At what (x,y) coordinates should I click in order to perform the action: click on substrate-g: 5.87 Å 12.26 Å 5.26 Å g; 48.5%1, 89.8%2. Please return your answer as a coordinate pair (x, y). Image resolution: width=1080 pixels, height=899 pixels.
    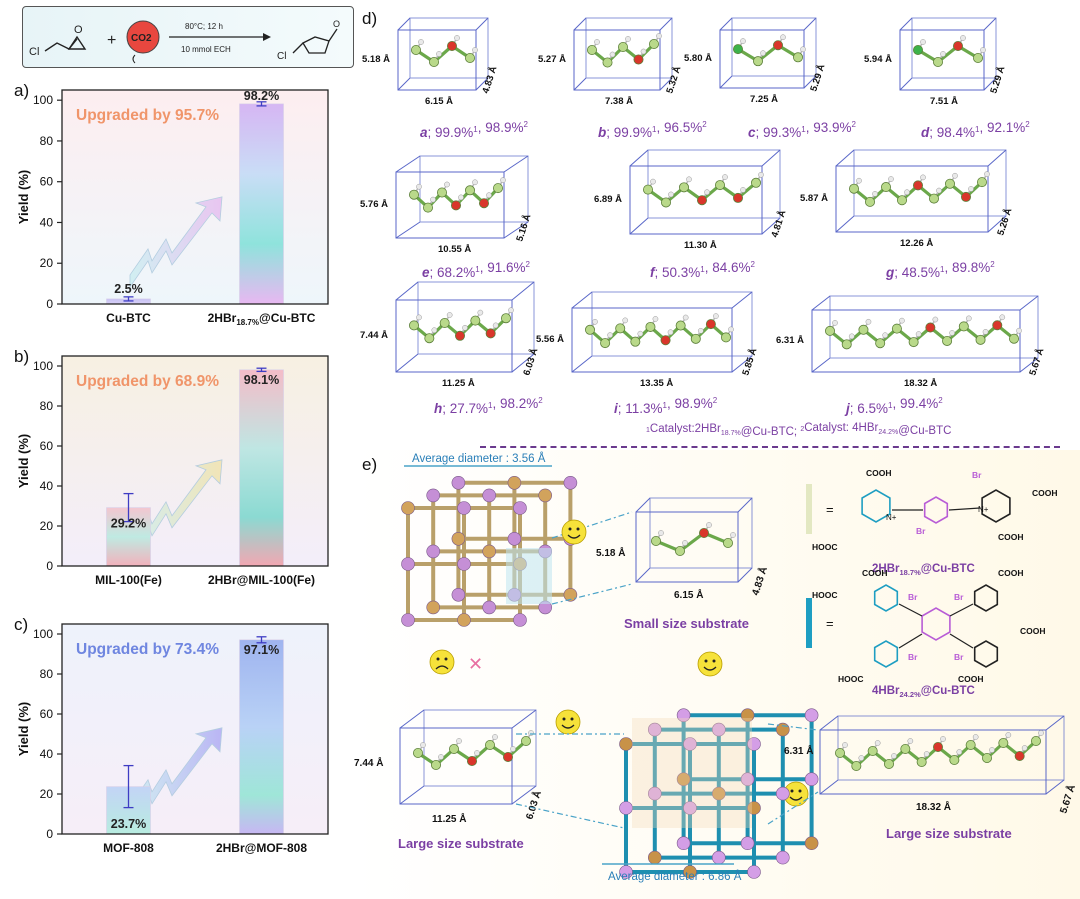
    Looking at the image, I should click on (907, 214).